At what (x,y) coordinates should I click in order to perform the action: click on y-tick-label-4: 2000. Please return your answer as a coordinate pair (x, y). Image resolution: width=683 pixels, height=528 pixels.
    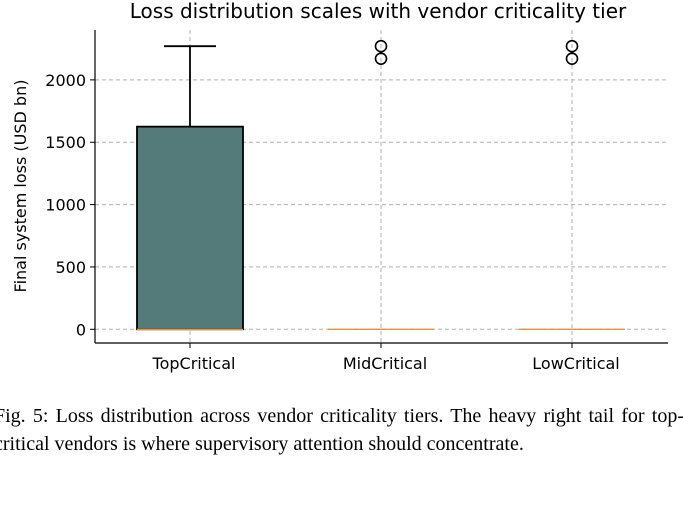
    Looking at the image, I should click on (65, 80).